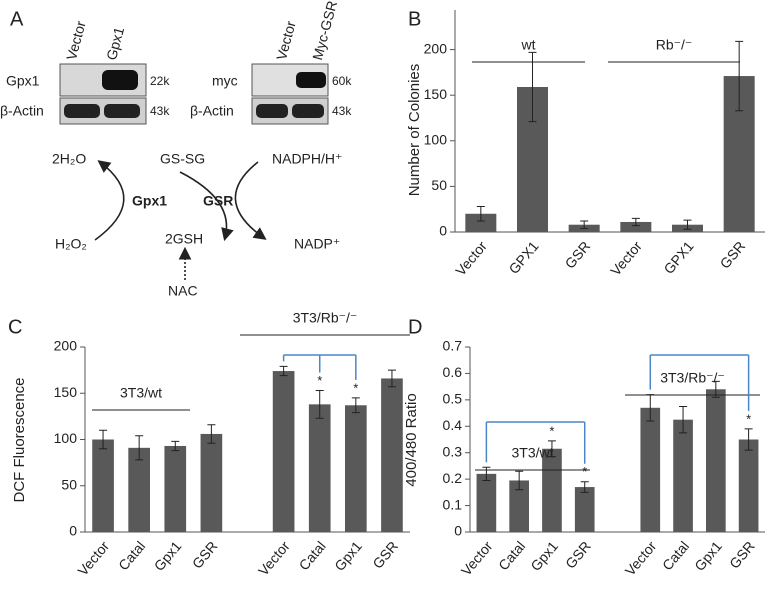  Describe the element at coordinates (15, 327) in the screenshot. I see `panel-label: C` at that location.